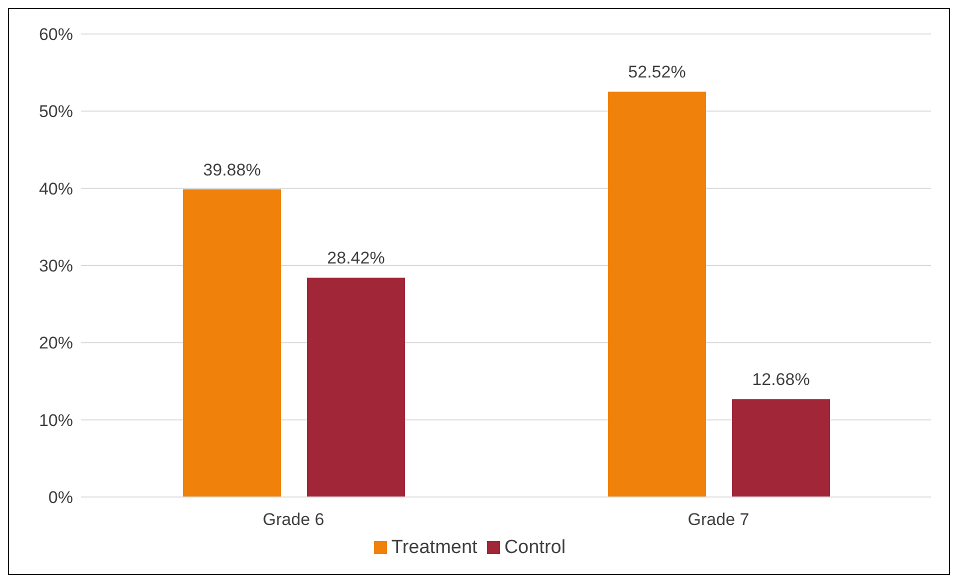  I want to click on x-tick-label: Grade 6, so click(293, 520).